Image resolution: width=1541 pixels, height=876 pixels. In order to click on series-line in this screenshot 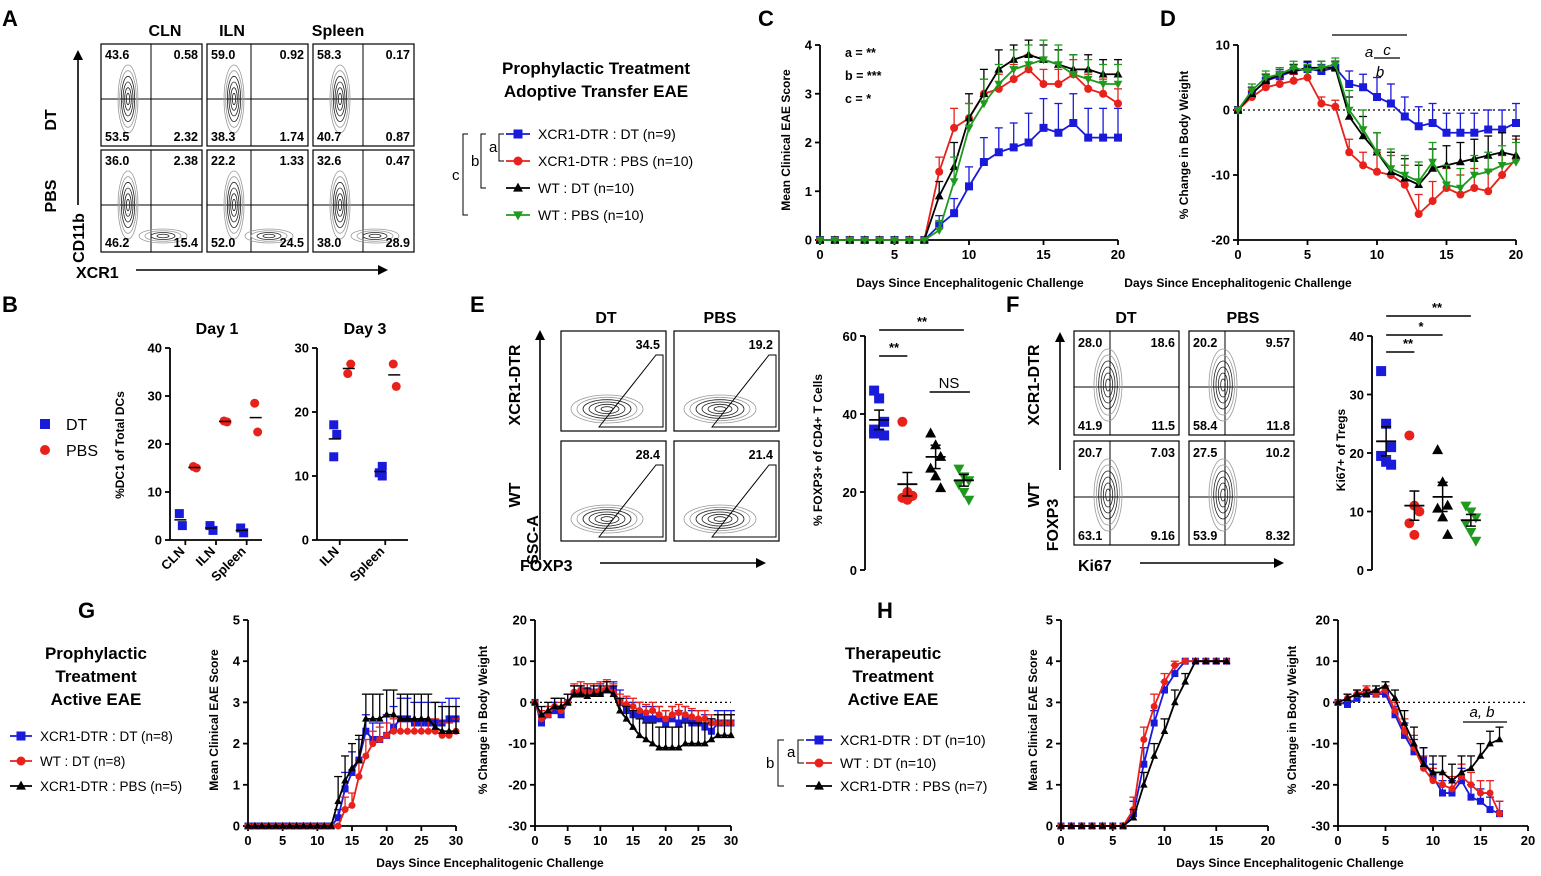, I will do `click(1418, 733)`.